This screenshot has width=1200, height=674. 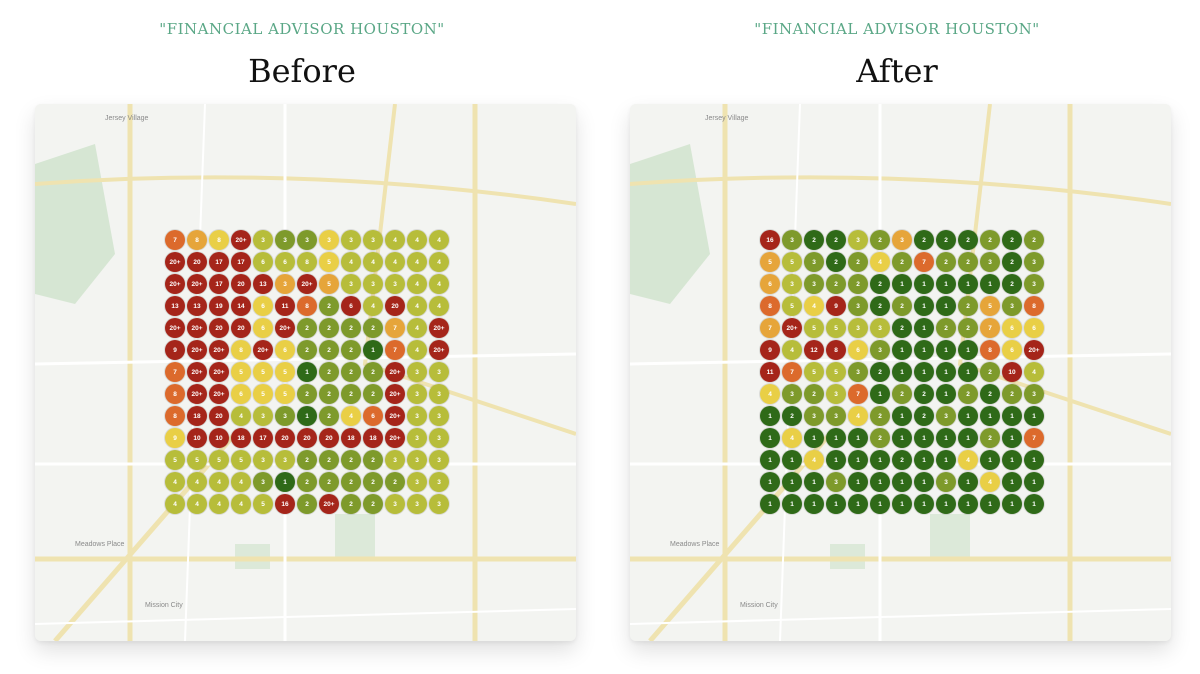 What do you see at coordinates (285, 306) in the screenshot?
I see `rank-marker: 11` at bounding box center [285, 306].